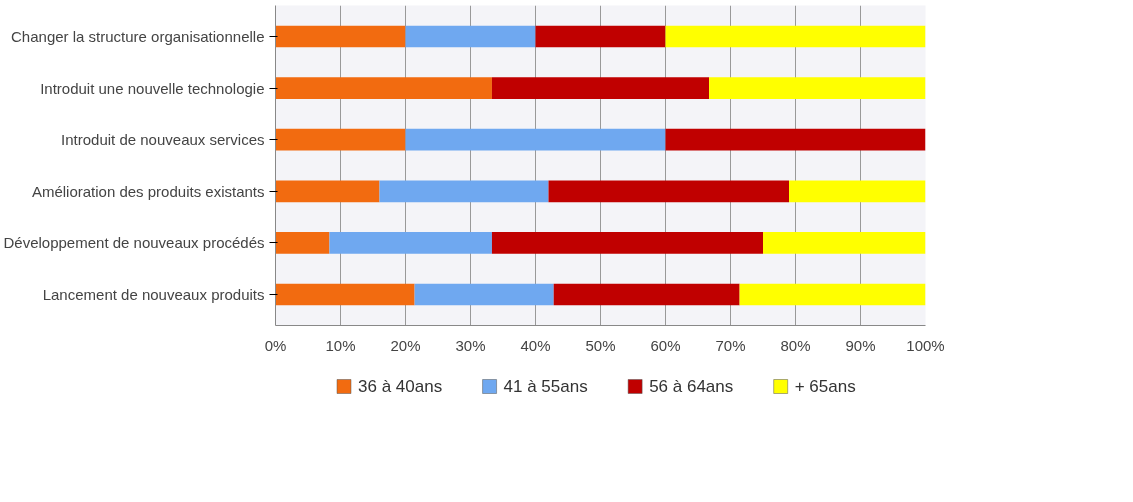 Image resolution: width=1133 pixels, height=502 pixels. I want to click on y-tick-label: Lancement de nouveaux produits, so click(153, 295).